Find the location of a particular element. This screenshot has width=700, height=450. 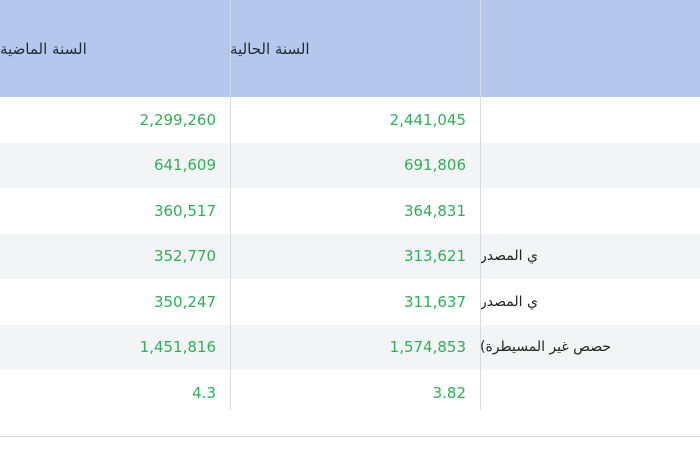

previous-year-value: 4.3 is located at coordinates (115, 393).